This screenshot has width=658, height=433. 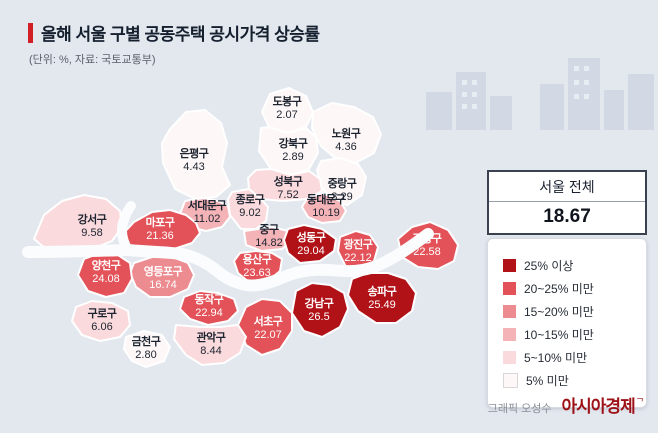 I want to click on district-dongjak, so click(x=209, y=308).